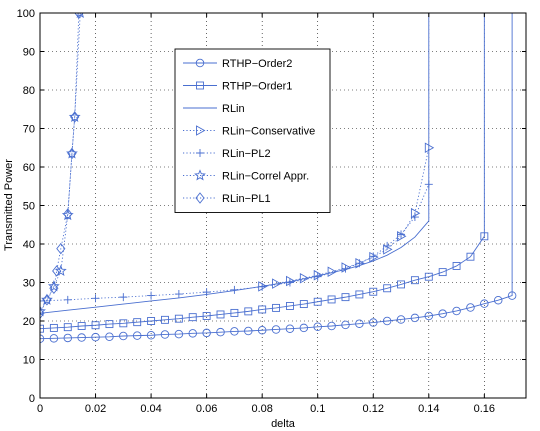 The height and width of the screenshot is (431, 540). What do you see at coordinates (428, 409) in the screenshot?
I see `x-tick-label: 0.14` at bounding box center [428, 409].